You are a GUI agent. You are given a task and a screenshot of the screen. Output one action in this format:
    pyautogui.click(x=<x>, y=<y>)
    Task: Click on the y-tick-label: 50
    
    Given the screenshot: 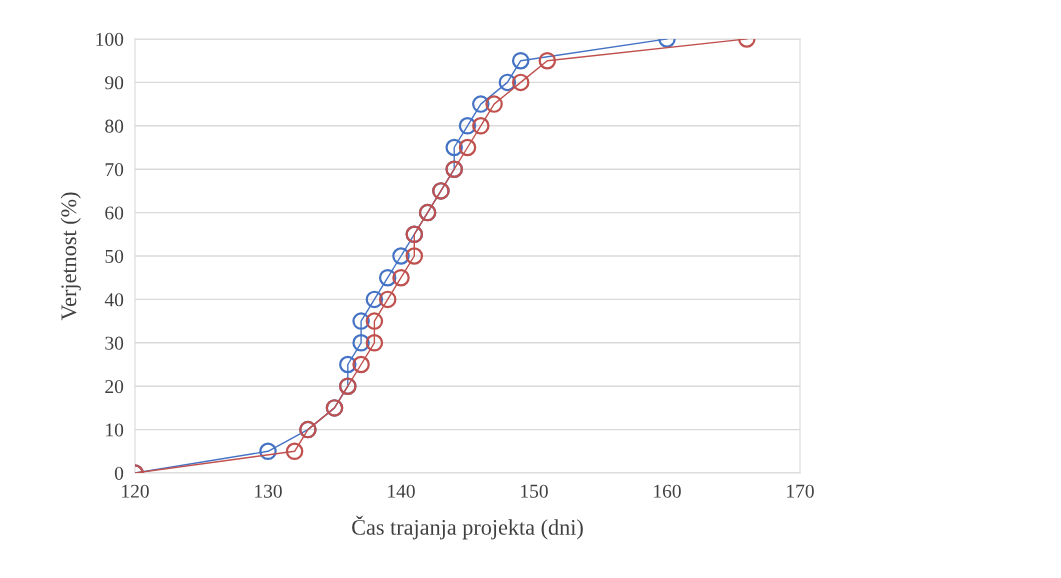 What is the action you would take?
    pyautogui.click(x=114, y=256)
    